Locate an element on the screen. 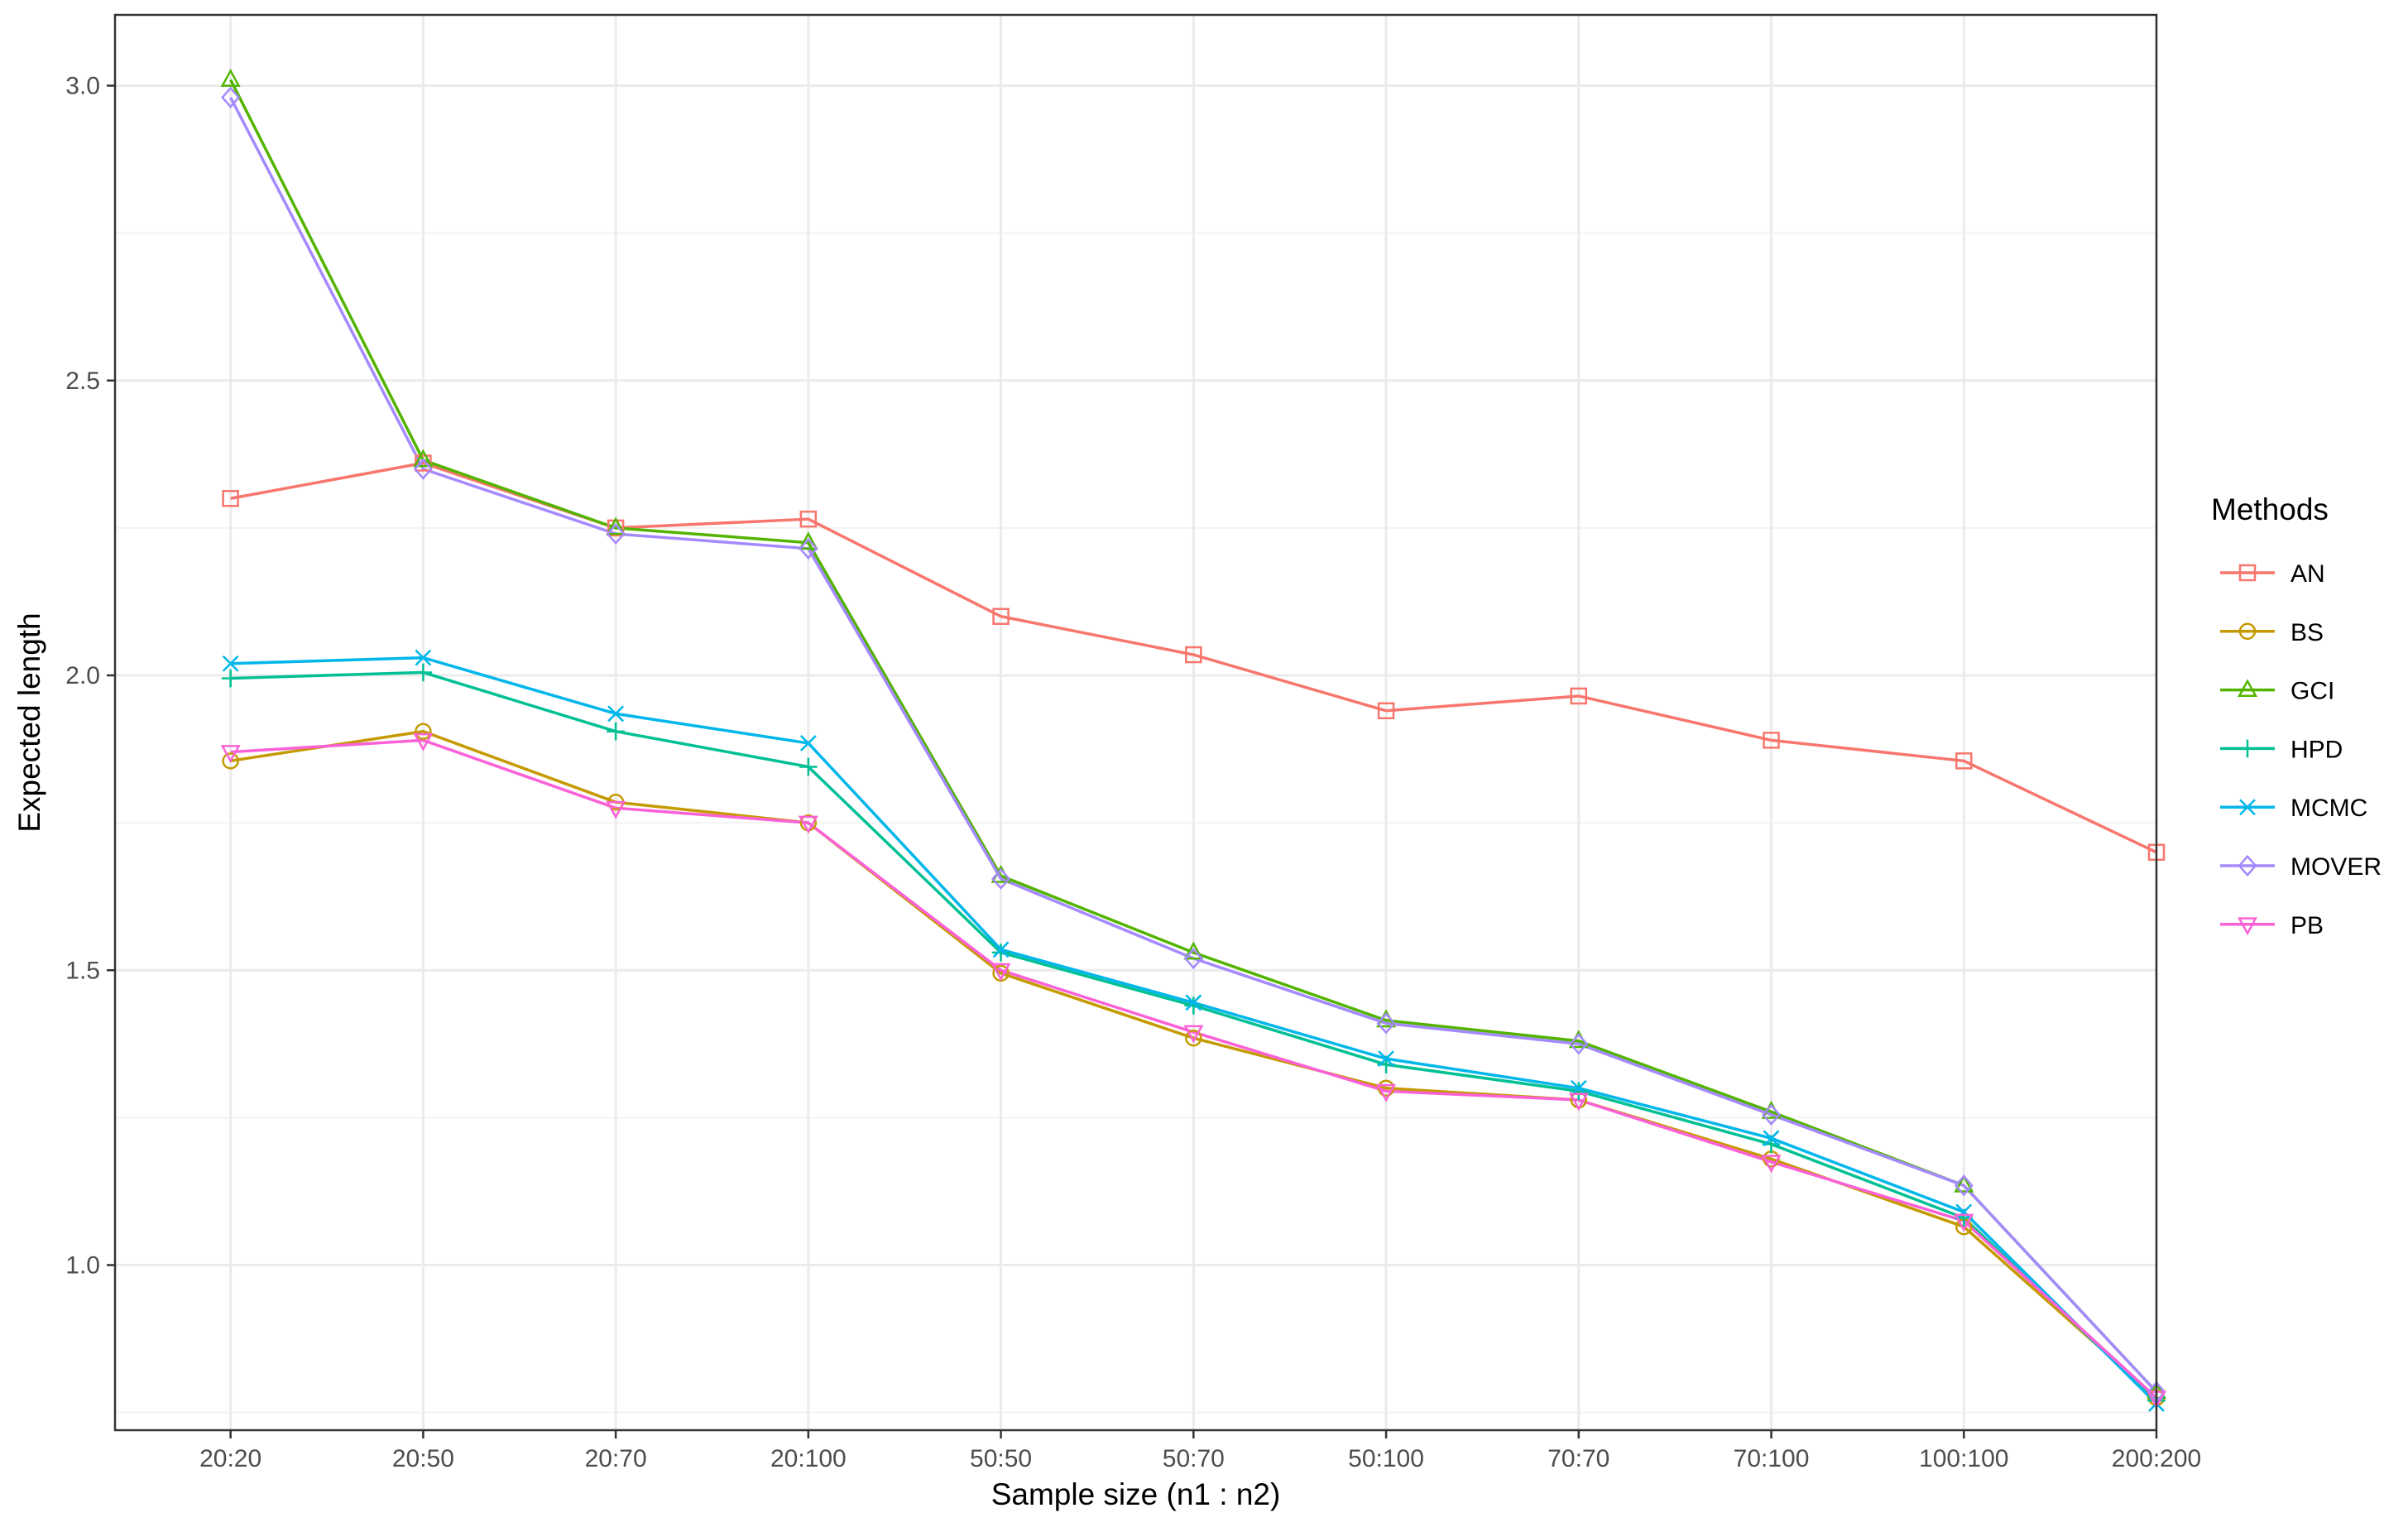  legend-key-mover is located at coordinates (2247, 865).